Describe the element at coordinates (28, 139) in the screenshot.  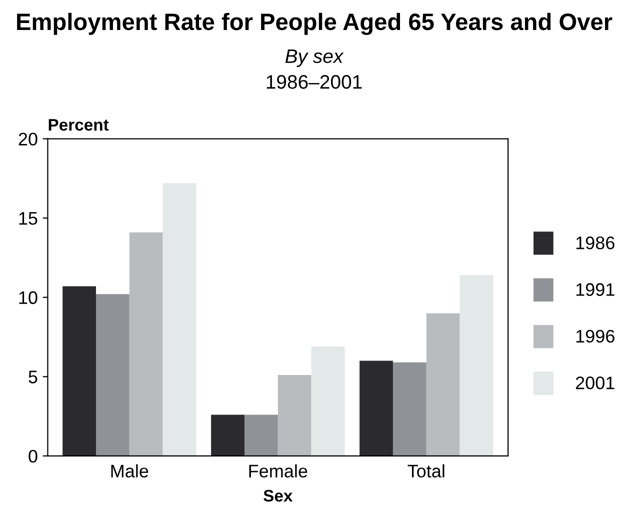
I see `y-tick-label: 20` at that location.